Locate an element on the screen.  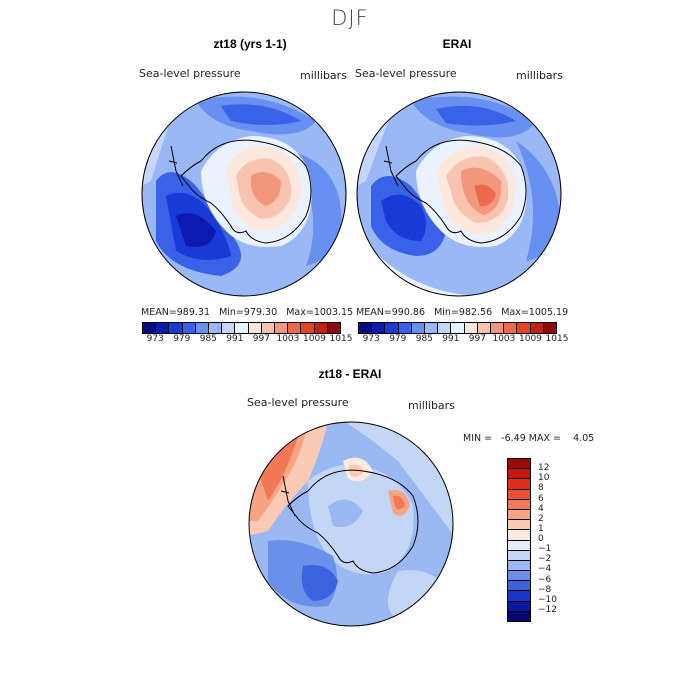
model-panel-title: zt18 (yrs 1-1) is located at coordinates (250, 44).